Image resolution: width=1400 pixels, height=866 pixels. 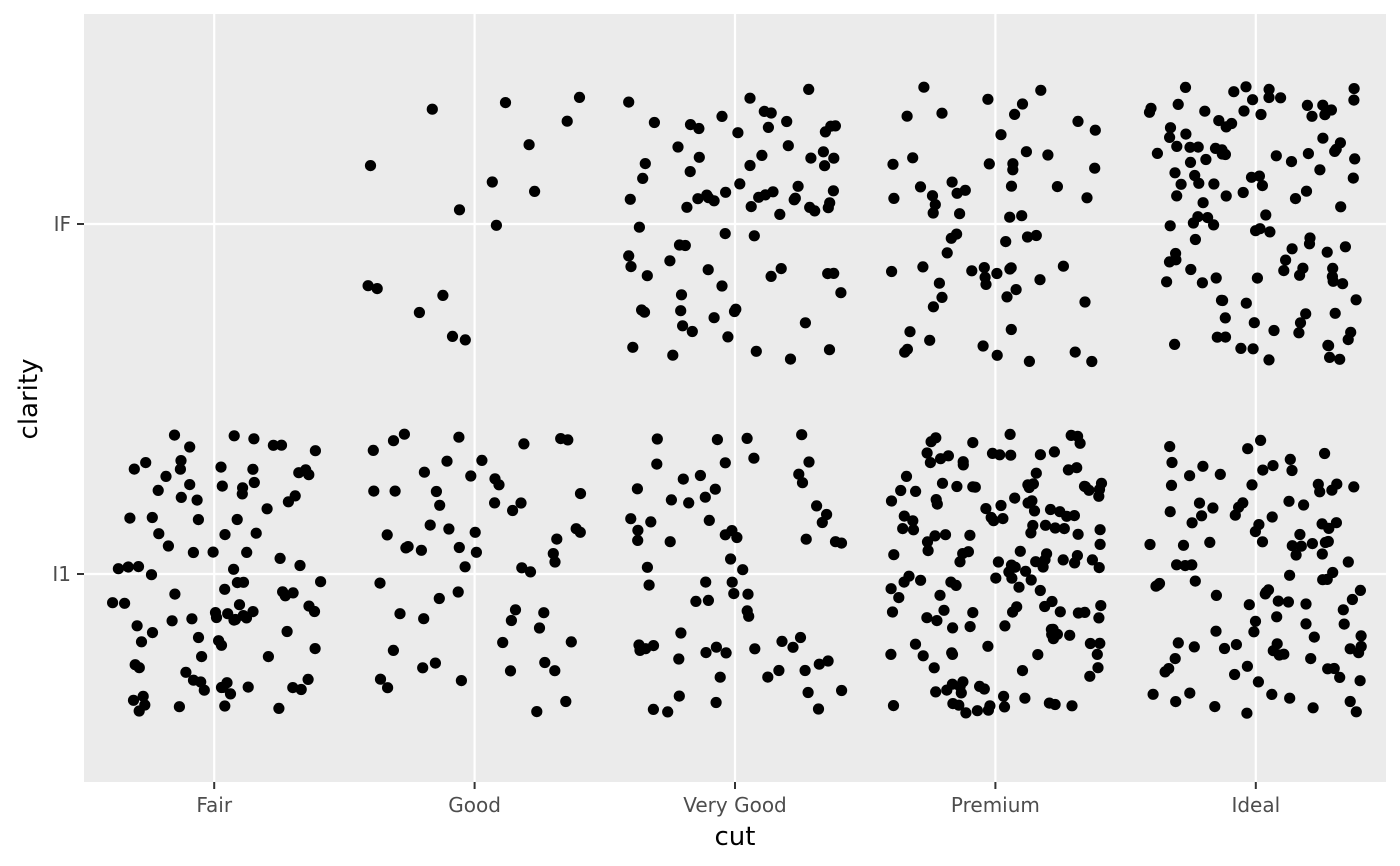 What do you see at coordinates (474, 805) in the screenshot?
I see `x-tick-label-good: Good` at bounding box center [474, 805].